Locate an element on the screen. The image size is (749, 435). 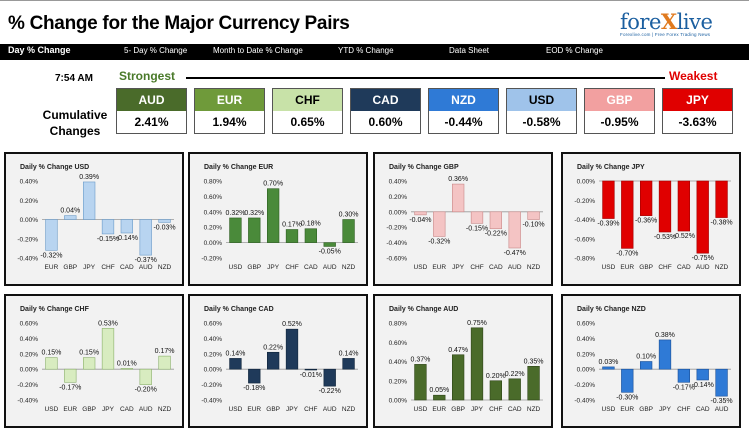
logo-text-x: X is located at coordinates (668, 21).